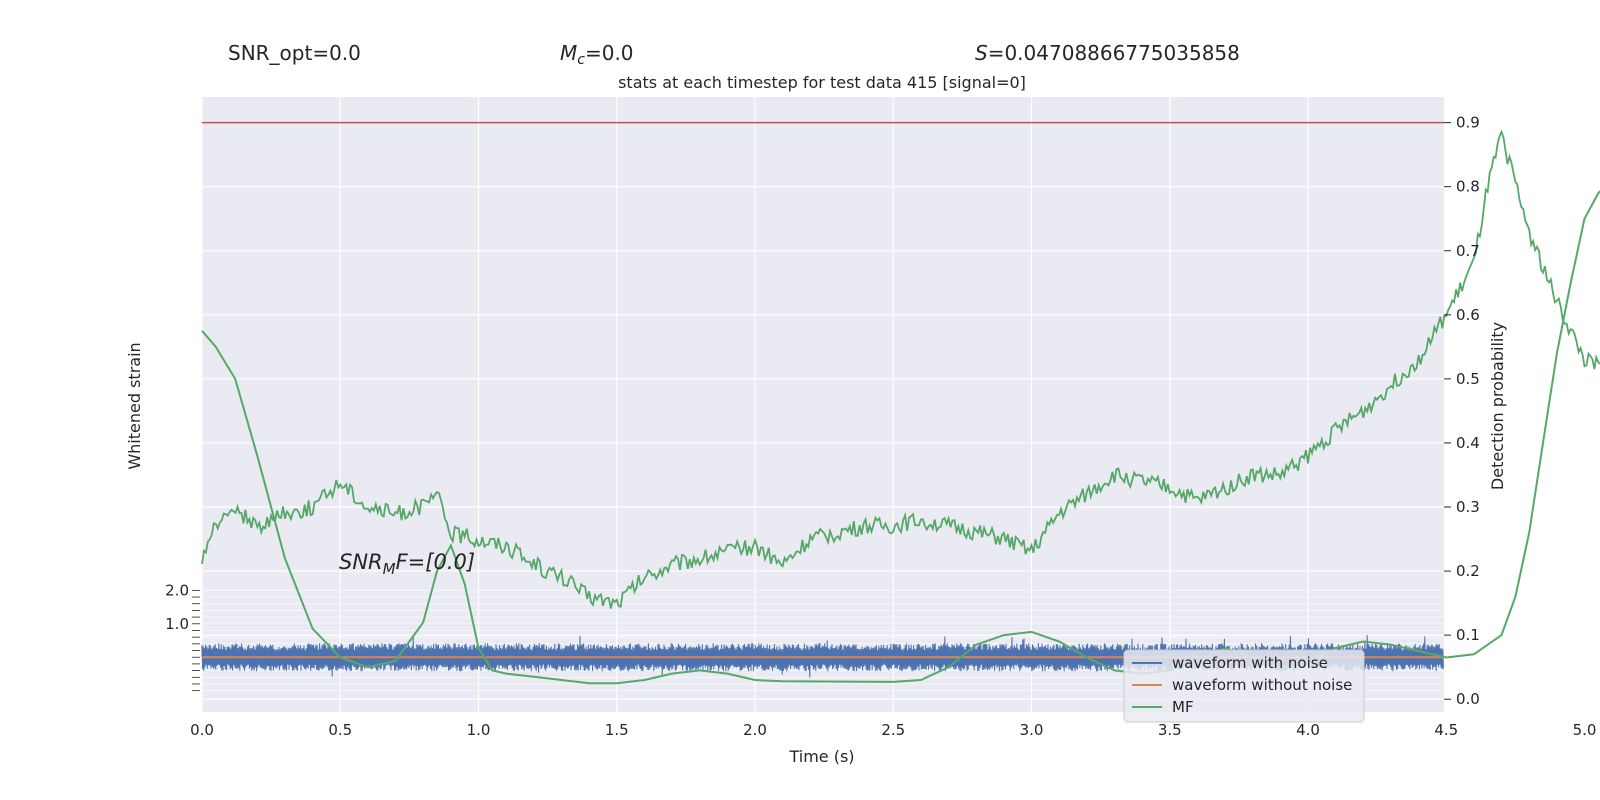  Describe the element at coordinates (1468, 635) in the screenshot. I see `right-tick-label: 0.1` at that location.